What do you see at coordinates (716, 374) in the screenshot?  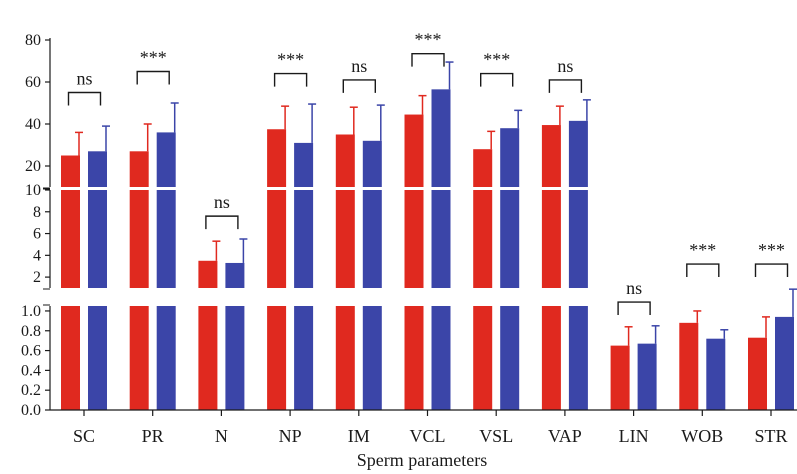 I see `bar-wob-s2` at bounding box center [716, 374].